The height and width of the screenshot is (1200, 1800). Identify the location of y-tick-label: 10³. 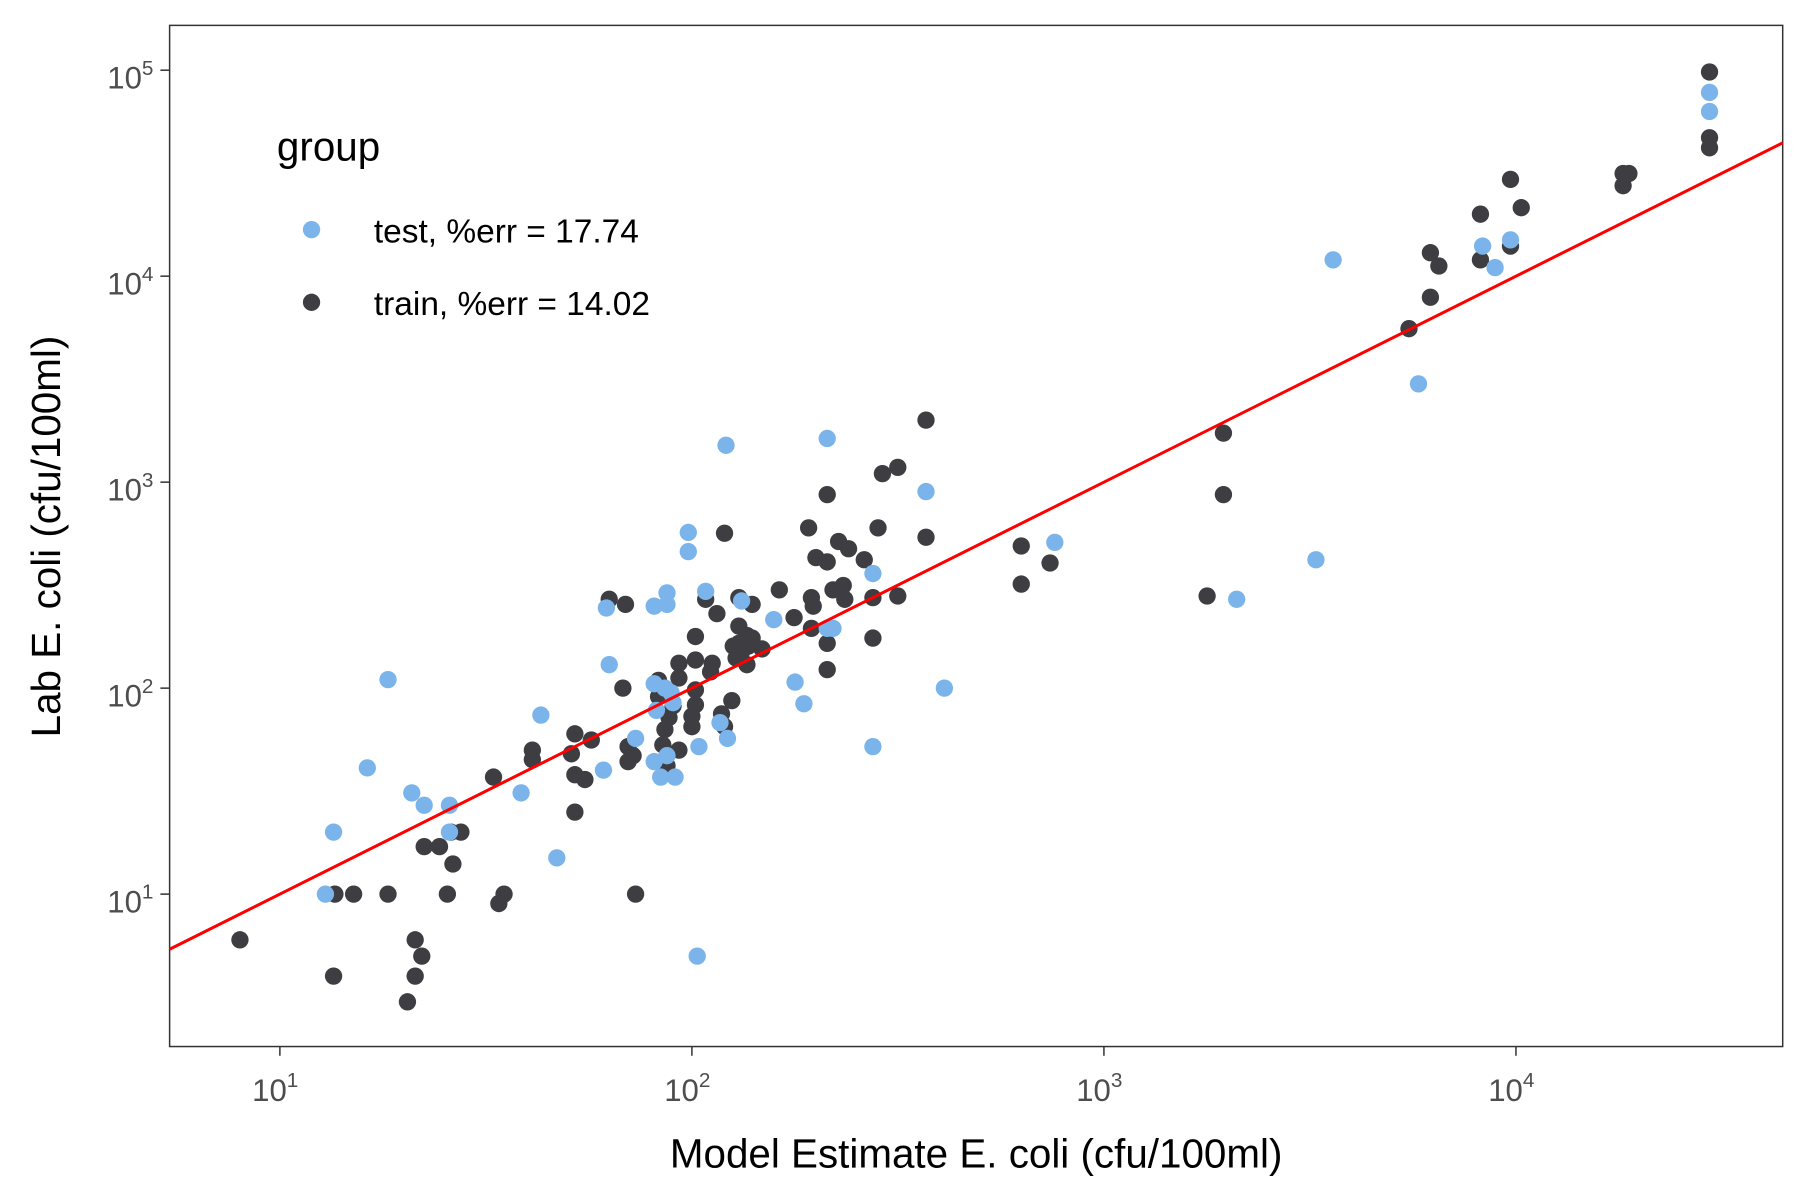
(130, 488).